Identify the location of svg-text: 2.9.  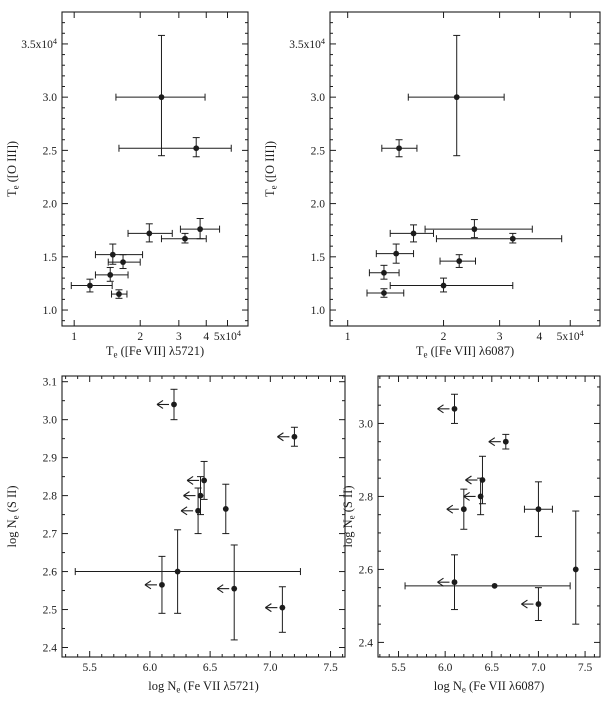
(50, 459).